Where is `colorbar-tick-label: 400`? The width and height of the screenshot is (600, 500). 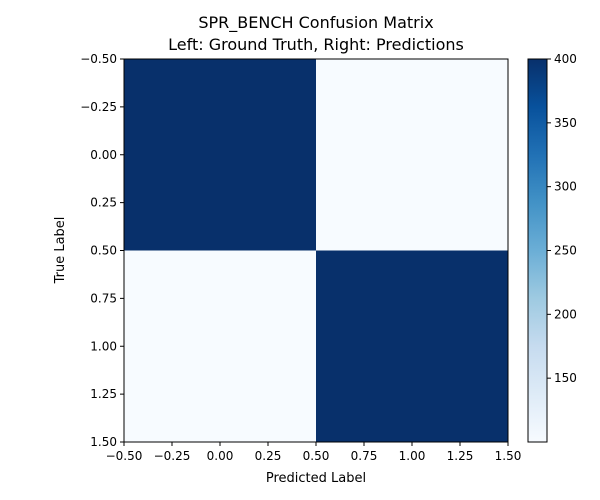 colorbar-tick-label: 400 is located at coordinates (565, 59).